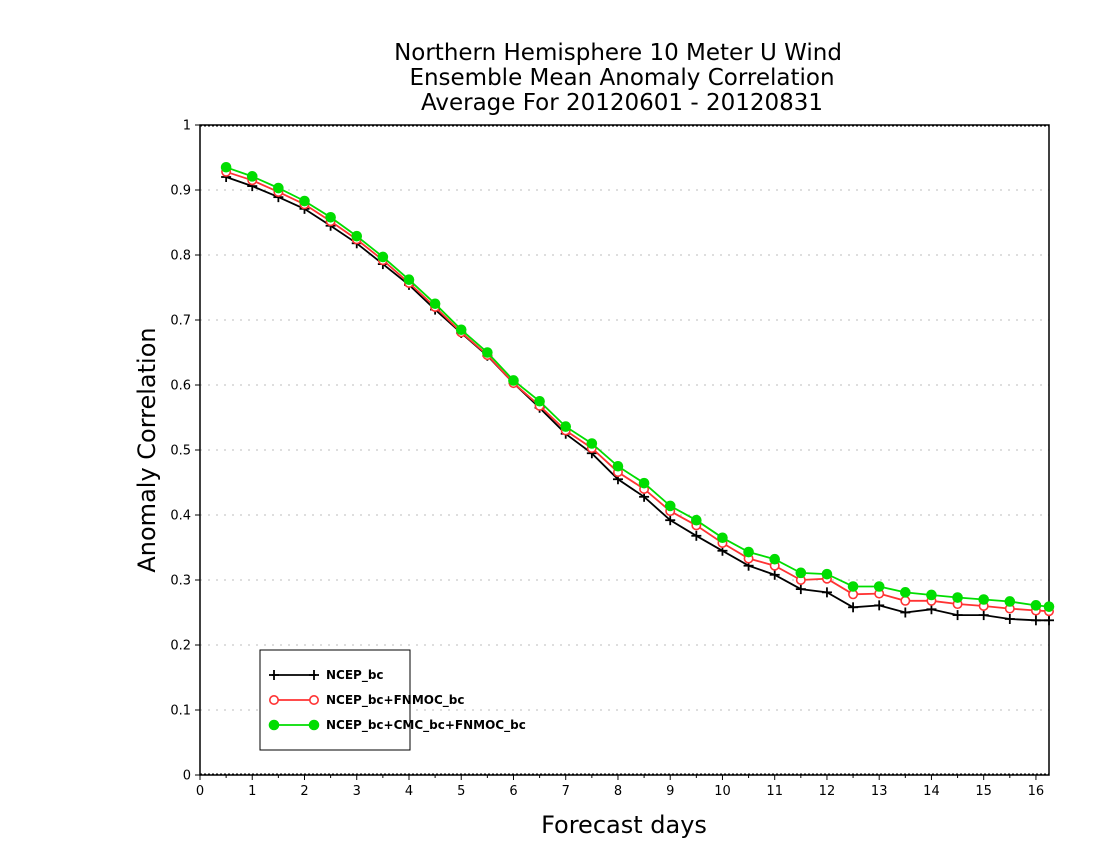 Image resolution: width=1100 pixels, height=850 pixels. What do you see at coordinates (180, 191) in the screenshot?
I see `y-tick-label: 0.9` at bounding box center [180, 191].